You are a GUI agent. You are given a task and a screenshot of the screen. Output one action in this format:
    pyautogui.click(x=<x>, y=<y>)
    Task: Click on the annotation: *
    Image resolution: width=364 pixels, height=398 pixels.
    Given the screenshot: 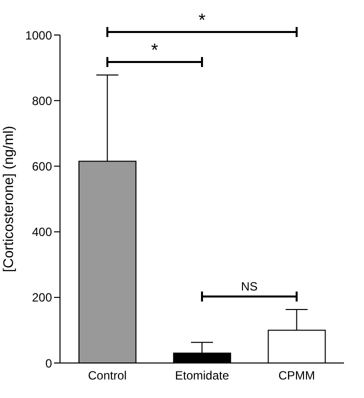 What is the action you would take?
    pyautogui.click(x=154, y=50)
    